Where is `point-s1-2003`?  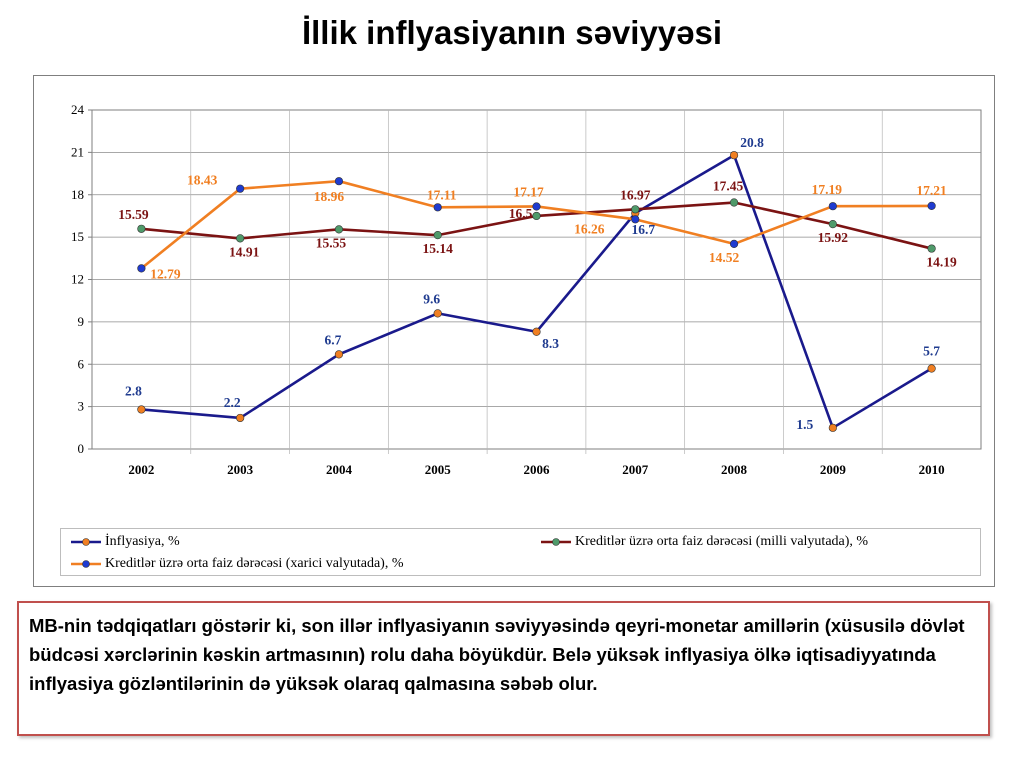
point-s1-2003 is located at coordinates (240, 238).